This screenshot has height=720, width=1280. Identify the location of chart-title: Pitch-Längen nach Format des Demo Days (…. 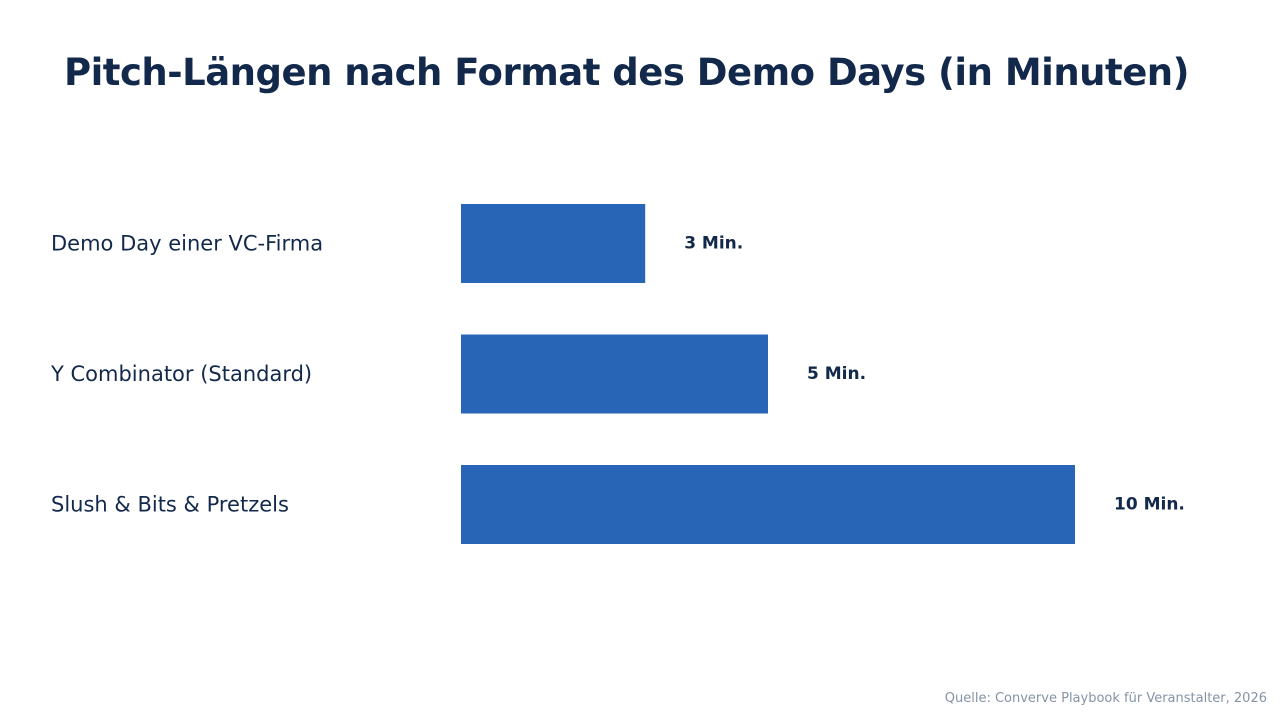
(627, 72).